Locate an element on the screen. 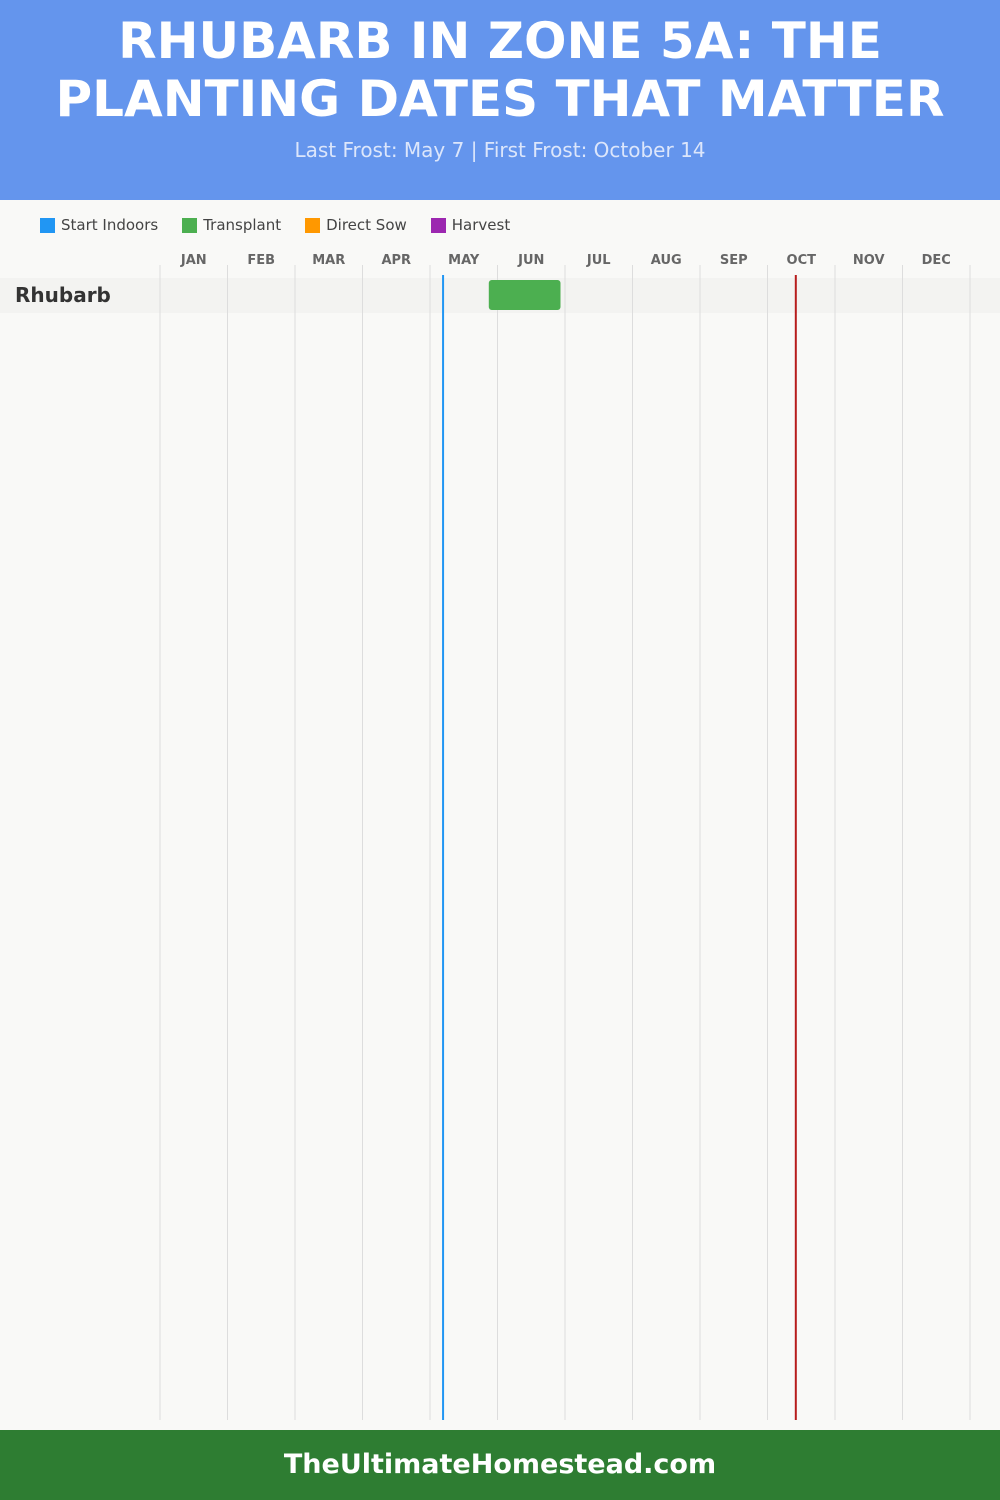  site-name: TheUltimateHomestead.com is located at coordinates (500, 1464).